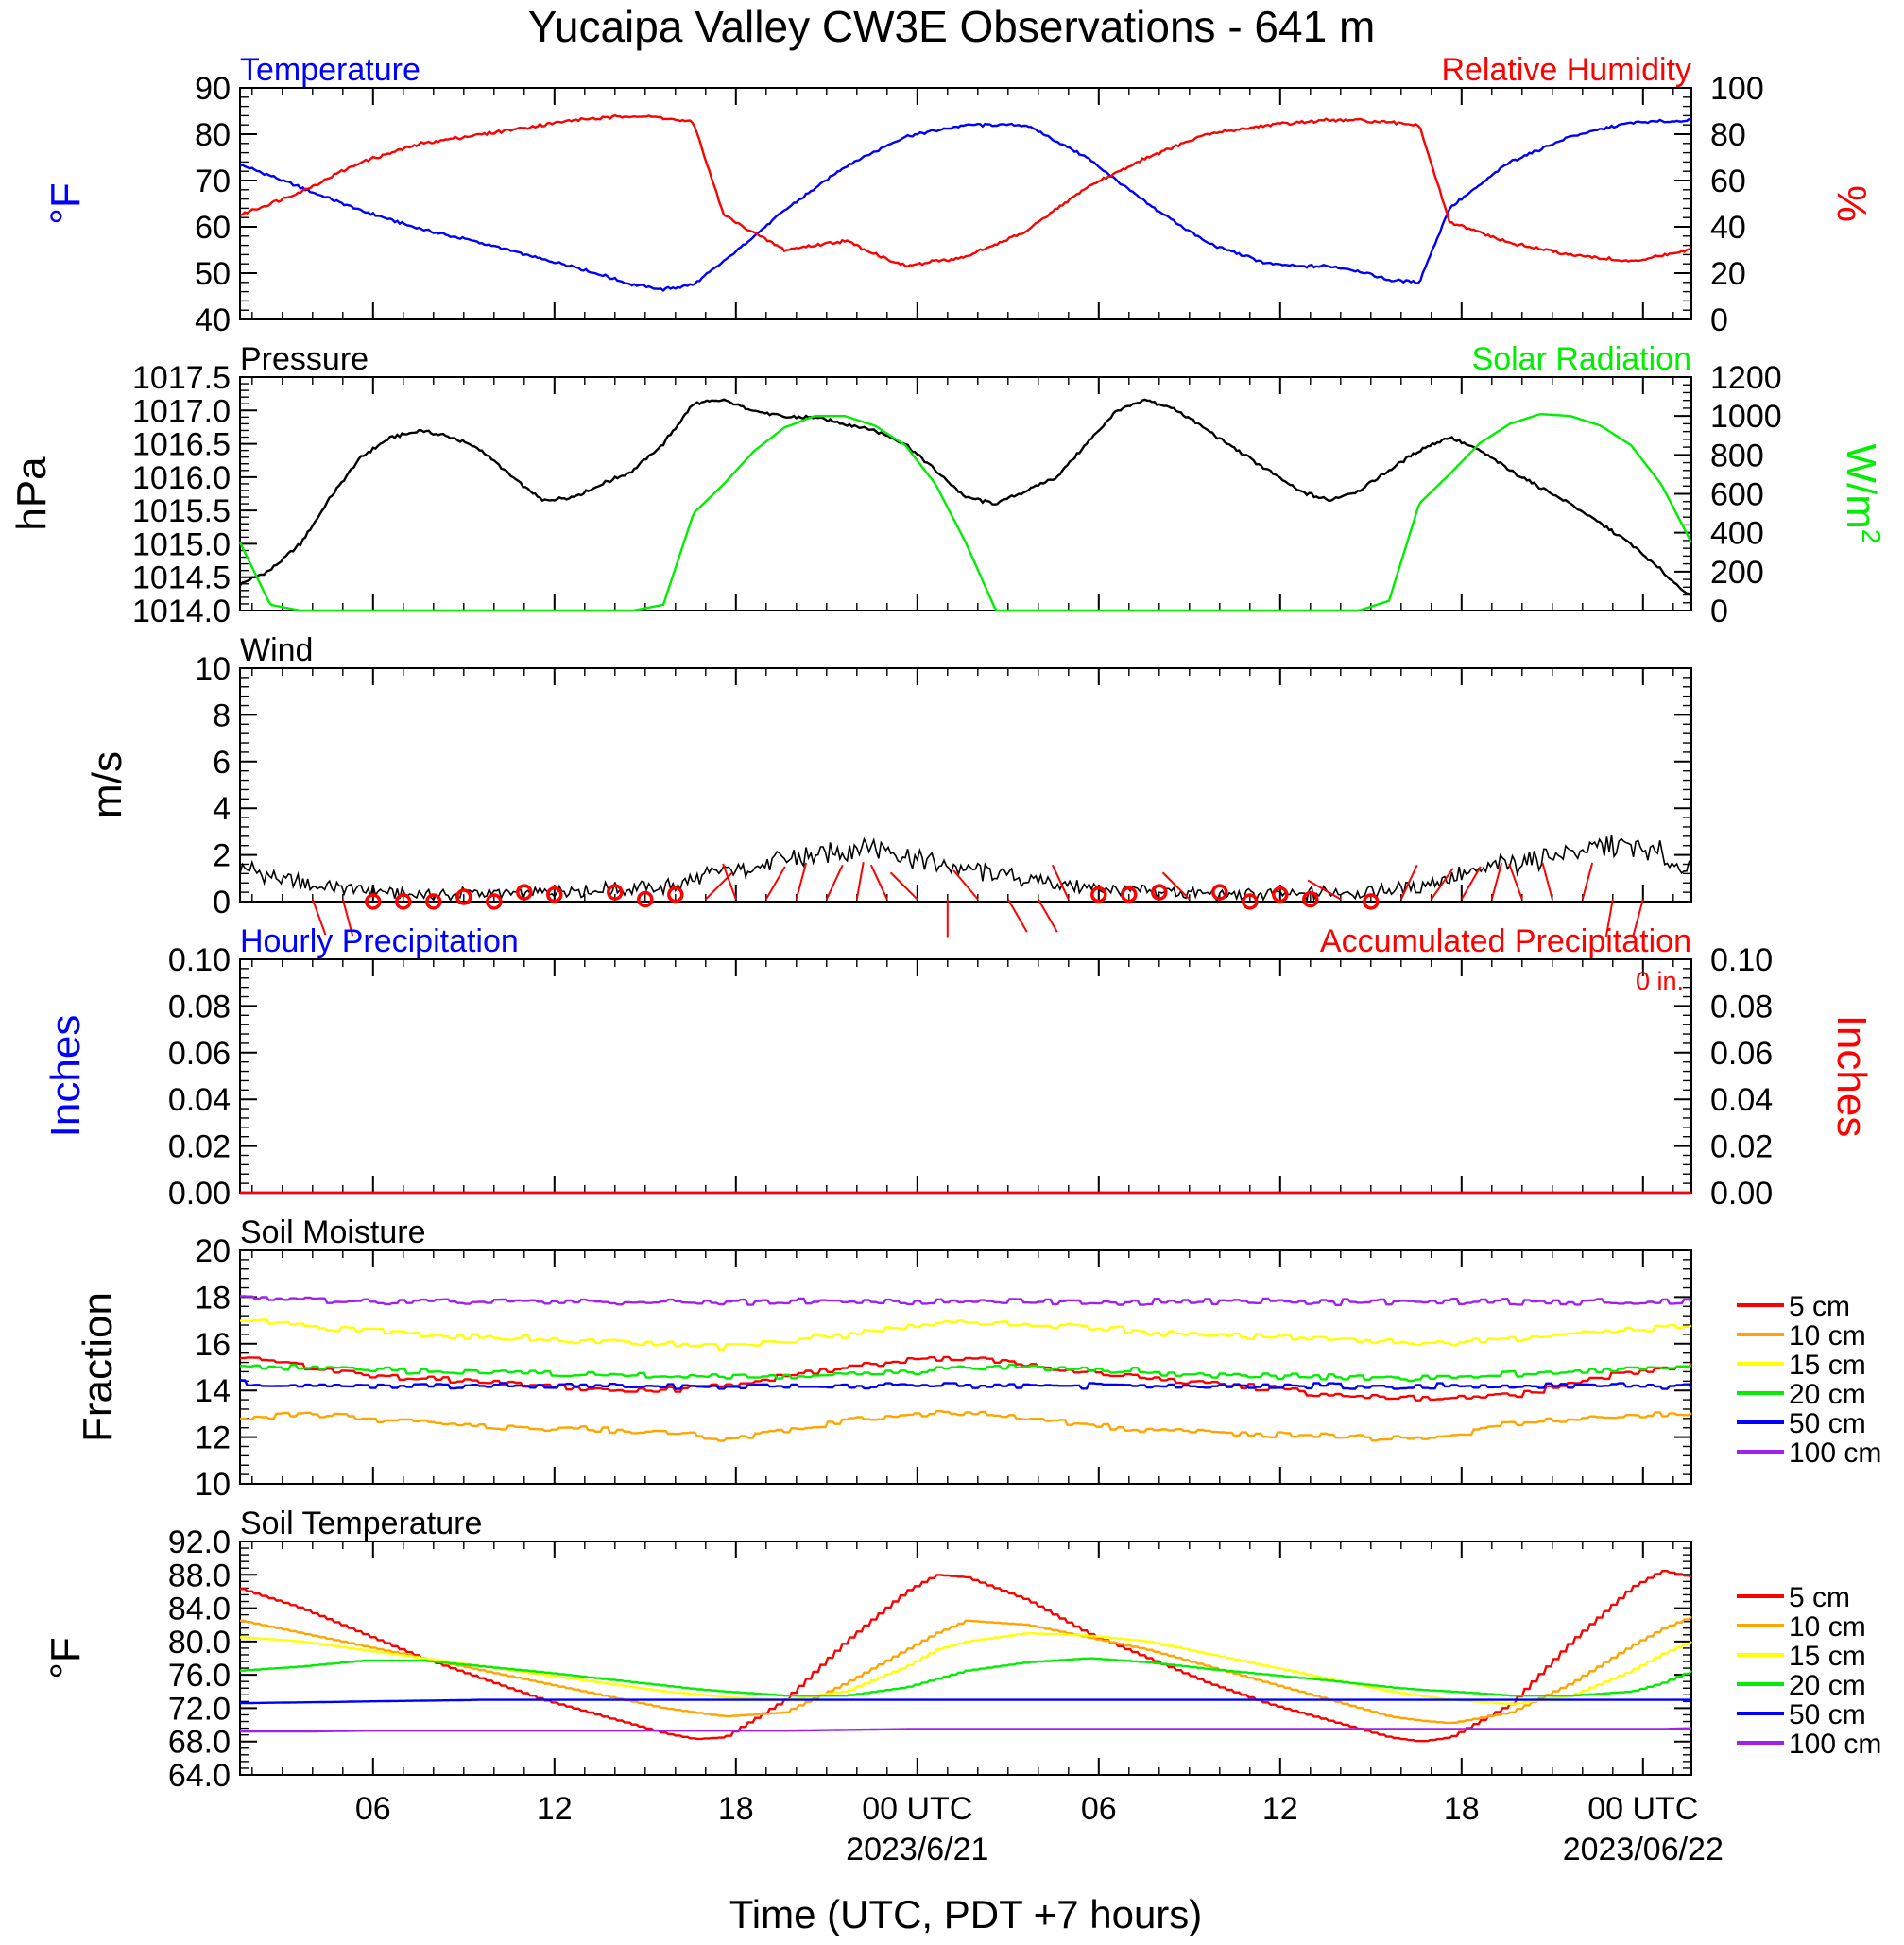 Image resolution: width=1904 pixels, height=1945 pixels. I want to click on y-tick-label: 50, so click(213, 274).